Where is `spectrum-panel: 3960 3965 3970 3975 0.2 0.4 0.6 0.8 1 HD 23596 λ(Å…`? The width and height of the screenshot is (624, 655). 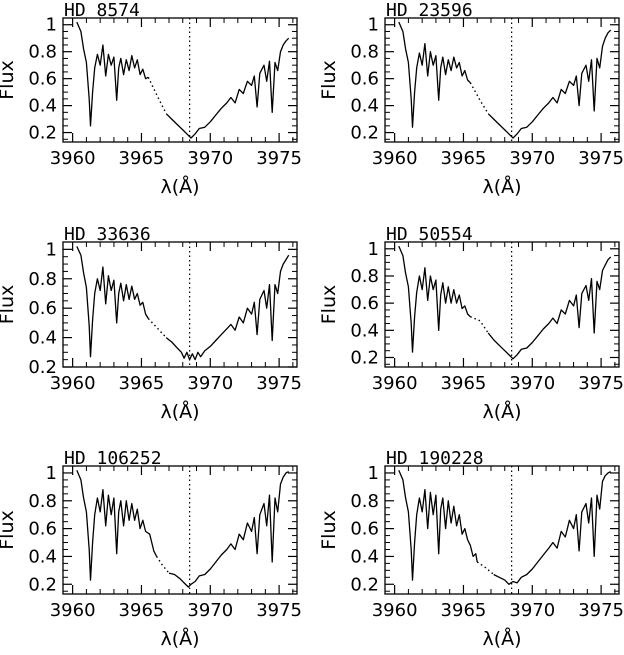 spectrum-panel: 3960 3965 3970 3975 0.2 0.4 0.6 0.8 1 HD 23596 λ(Å… is located at coordinates (471, 99).